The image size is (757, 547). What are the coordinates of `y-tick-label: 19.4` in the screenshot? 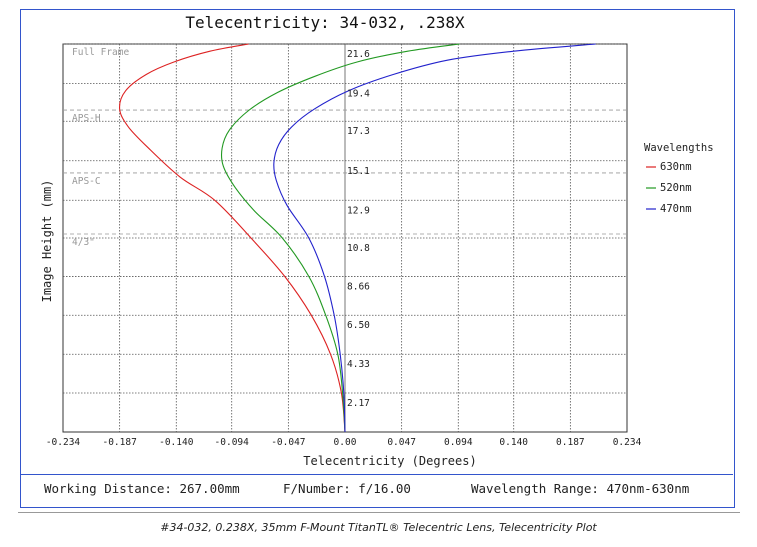 It's located at (358, 94).